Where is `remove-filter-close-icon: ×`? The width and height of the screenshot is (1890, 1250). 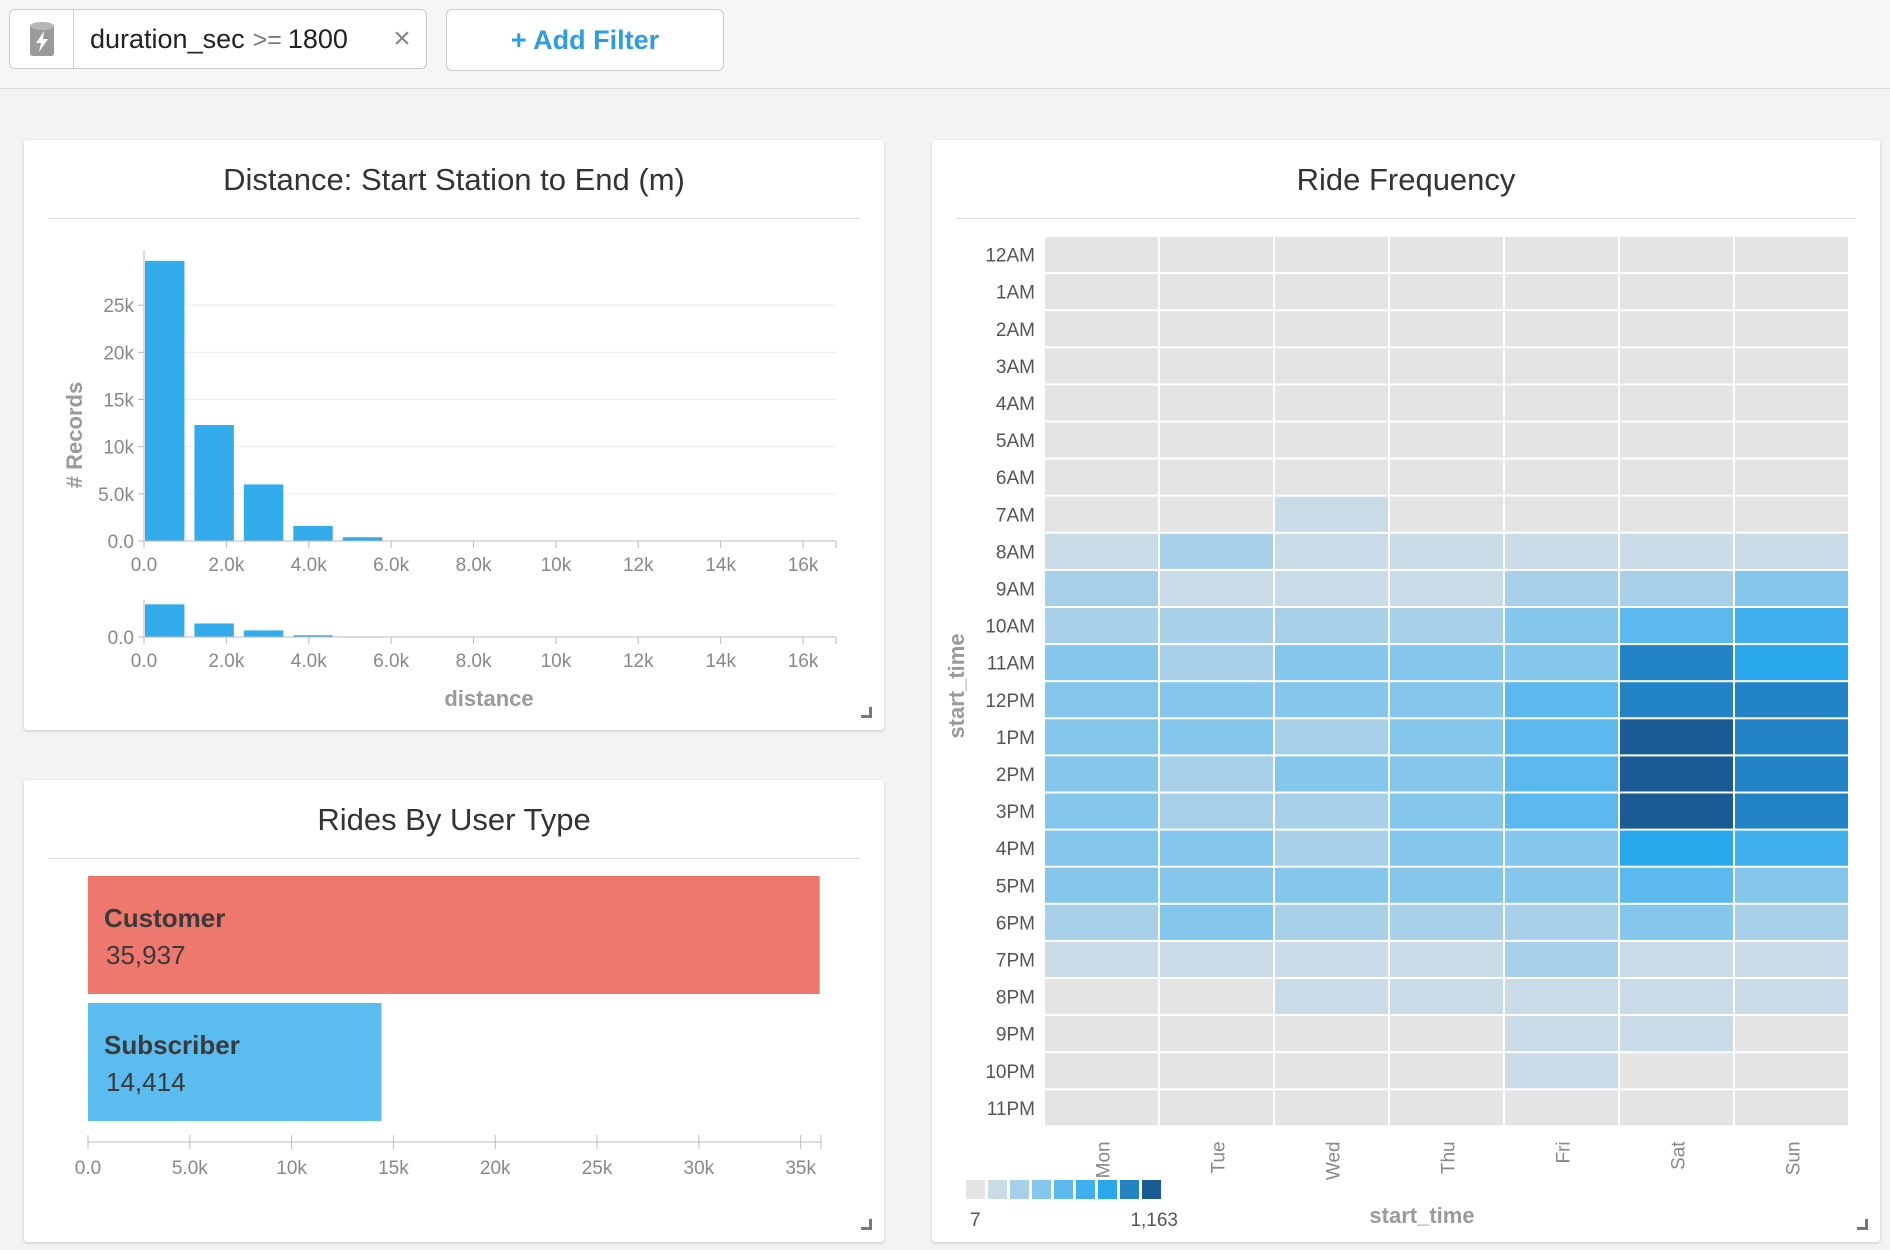 remove-filter-close-icon: × is located at coordinates (402, 38).